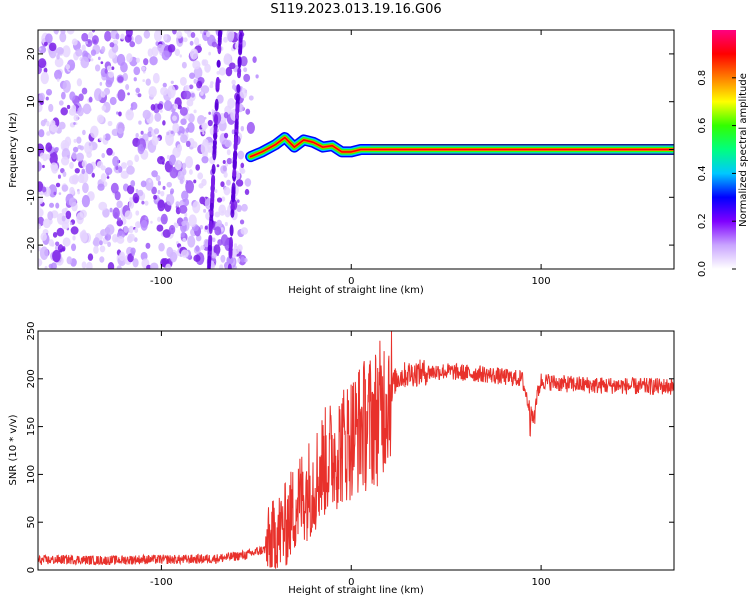  Describe the element at coordinates (31, 245) in the screenshot. I see `y-tick-label: -20` at that location.